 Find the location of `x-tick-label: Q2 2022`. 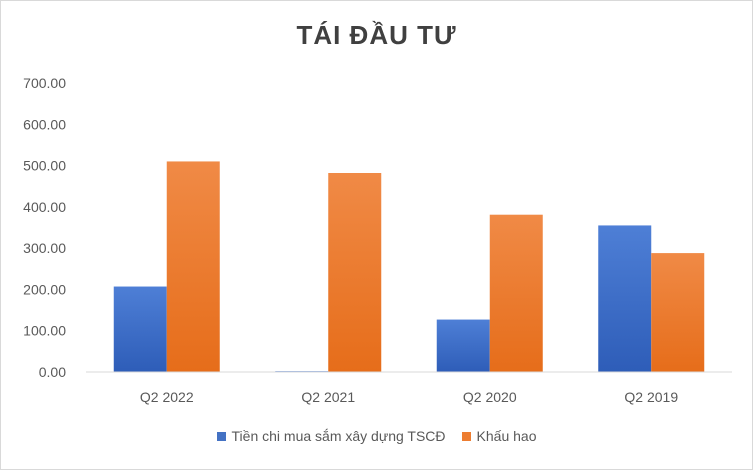

x-tick-label: Q2 2022 is located at coordinates (167, 397).